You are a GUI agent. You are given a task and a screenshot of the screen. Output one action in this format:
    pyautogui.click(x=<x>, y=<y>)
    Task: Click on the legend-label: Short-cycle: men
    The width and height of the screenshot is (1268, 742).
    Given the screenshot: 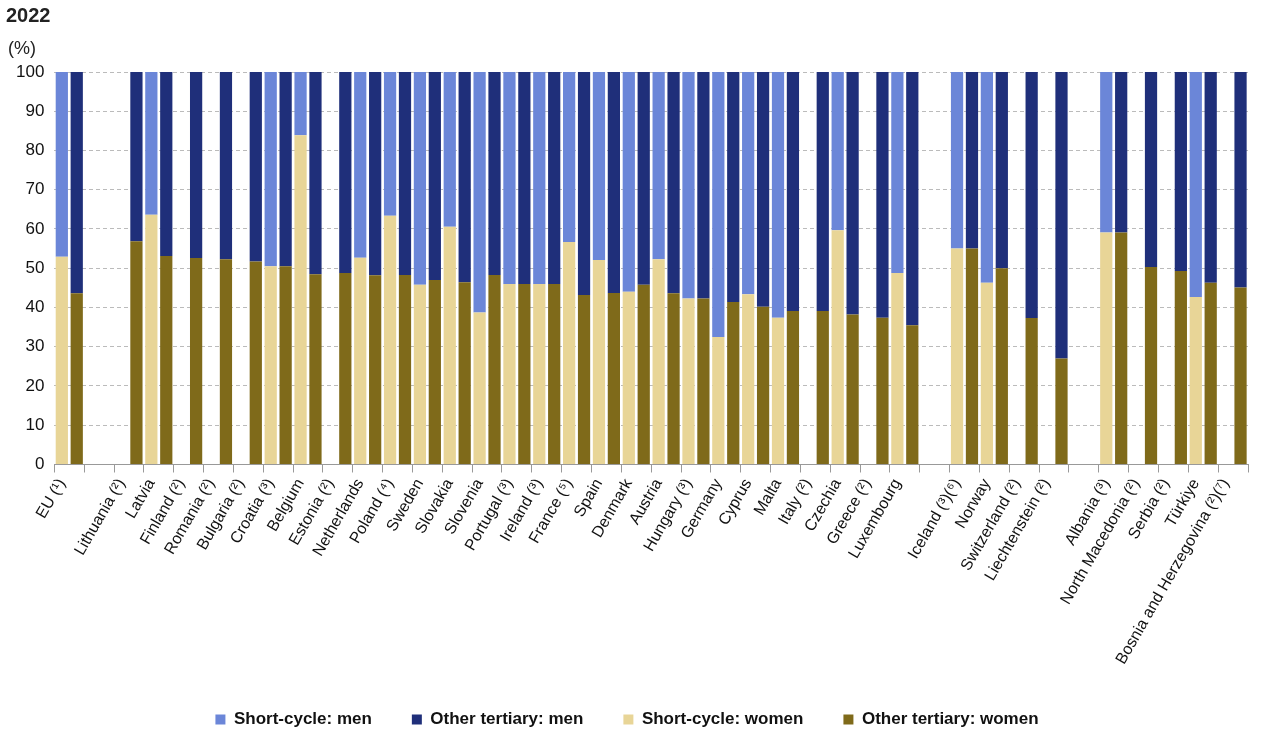 What is the action you would take?
    pyautogui.click(x=302, y=719)
    